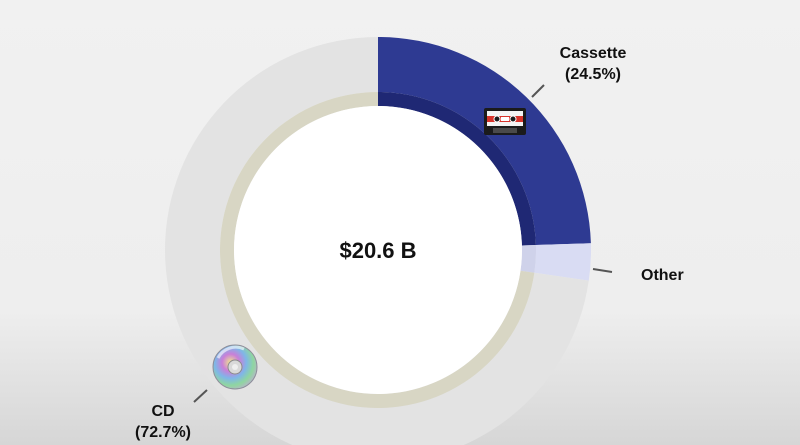  I want to click on cassette-label-group: Cassette (24.5%), so click(579, 71).